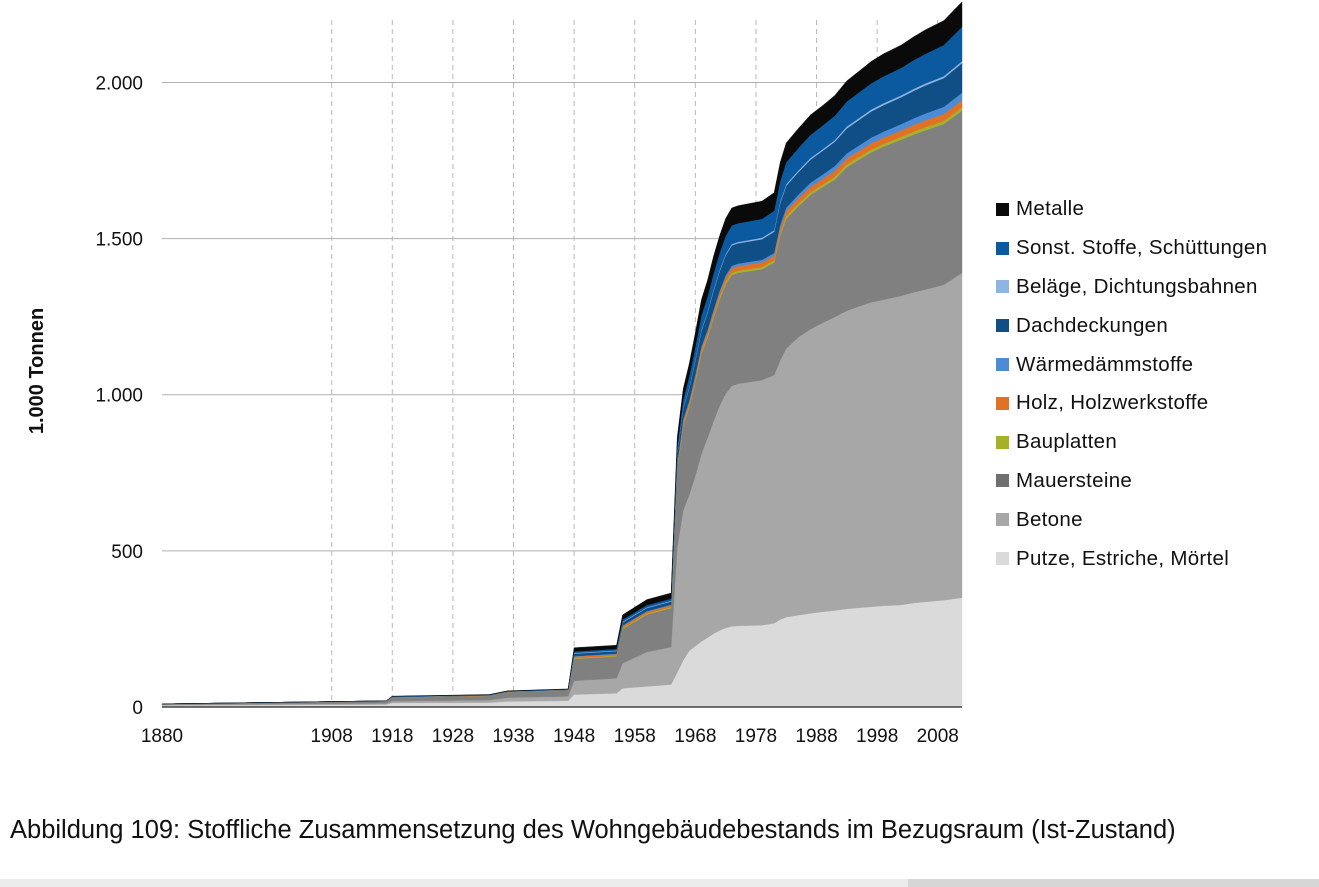 Image resolution: width=1319 pixels, height=887 pixels. I want to click on legend-label: Dachdeckungen, so click(1092, 325).